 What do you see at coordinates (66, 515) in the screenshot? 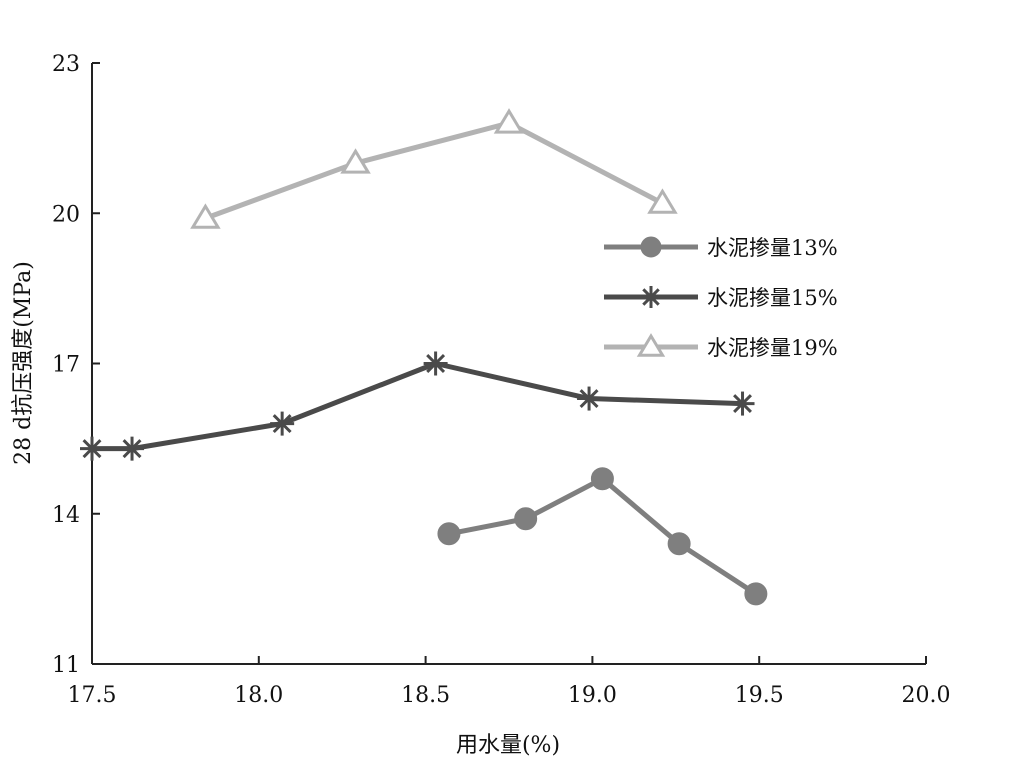
I see `y-tick-label: 14` at bounding box center [66, 515].